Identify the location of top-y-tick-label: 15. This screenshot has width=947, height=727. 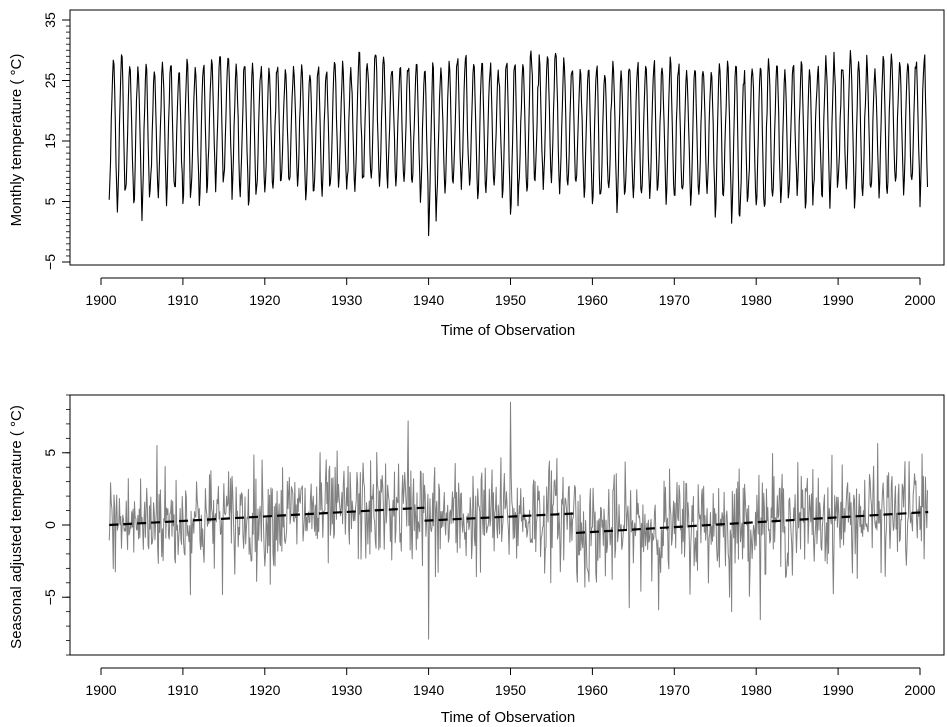
(50, 141).